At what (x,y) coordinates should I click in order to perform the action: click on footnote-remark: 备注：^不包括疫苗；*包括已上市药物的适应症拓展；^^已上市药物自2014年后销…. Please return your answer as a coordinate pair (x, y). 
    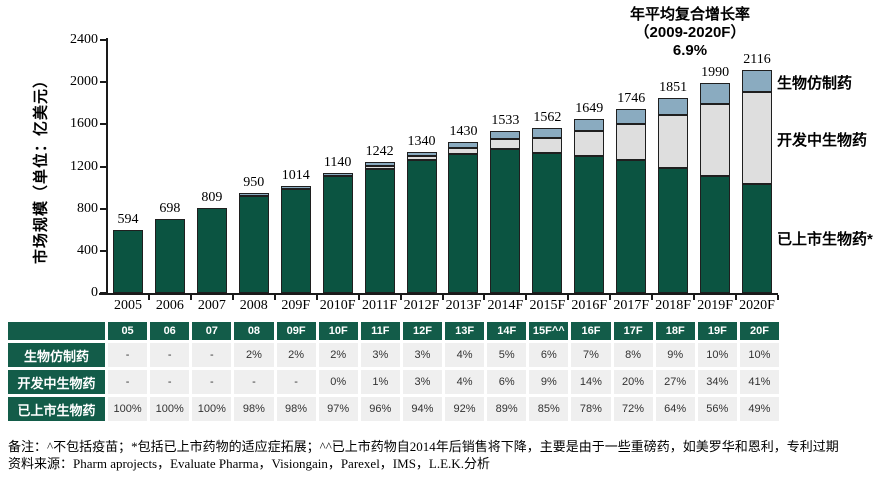
    Looking at the image, I should click on (423, 446).